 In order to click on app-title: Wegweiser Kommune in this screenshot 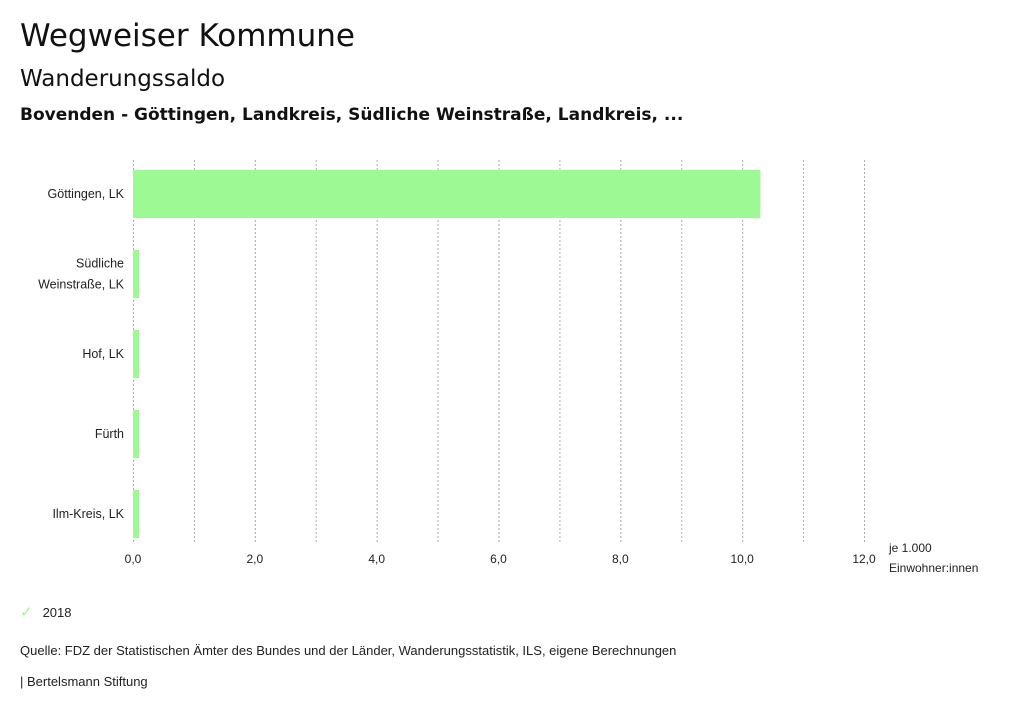, I will do `click(187, 36)`.